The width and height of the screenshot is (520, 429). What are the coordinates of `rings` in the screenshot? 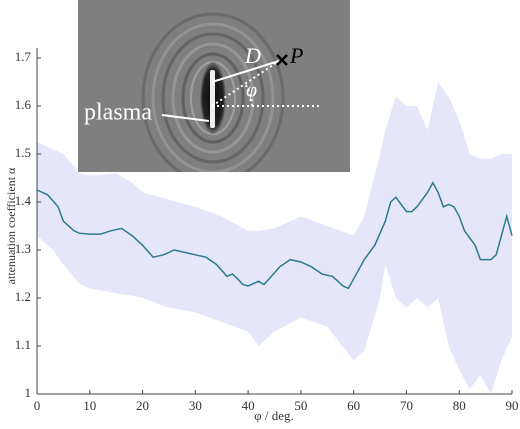 It's located at (213, 92).